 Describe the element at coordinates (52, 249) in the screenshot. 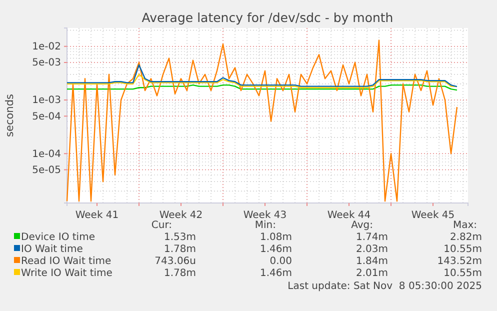

I see `legend-label: IO Wait time` at that location.